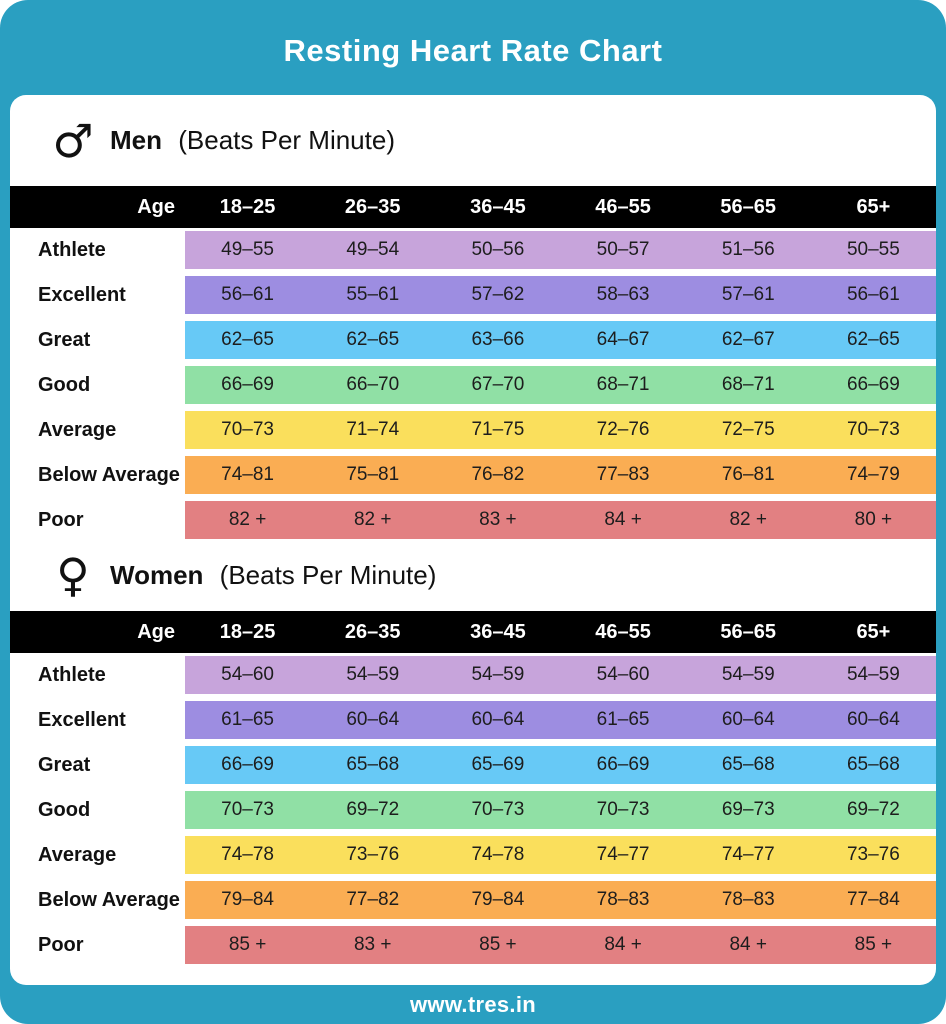 The height and width of the screenshot is (1024, 946). I want to click on cell-value: 67–70, so click(498, 384).